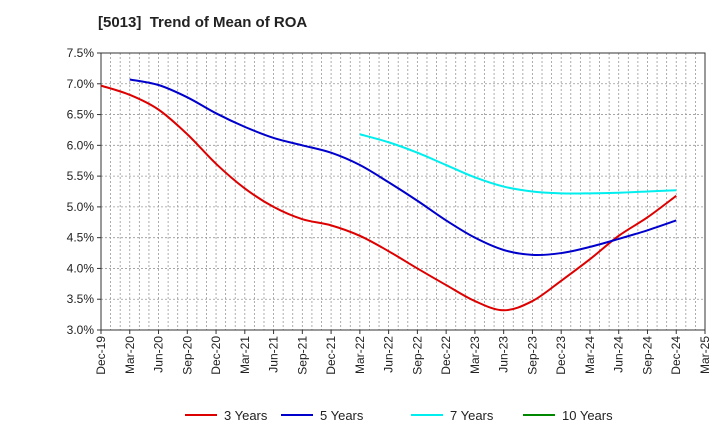 Image resolution: width=720 pixels, height=440 pixels. I want to click on x-tick-label: Sep-21, so click(302, 355).